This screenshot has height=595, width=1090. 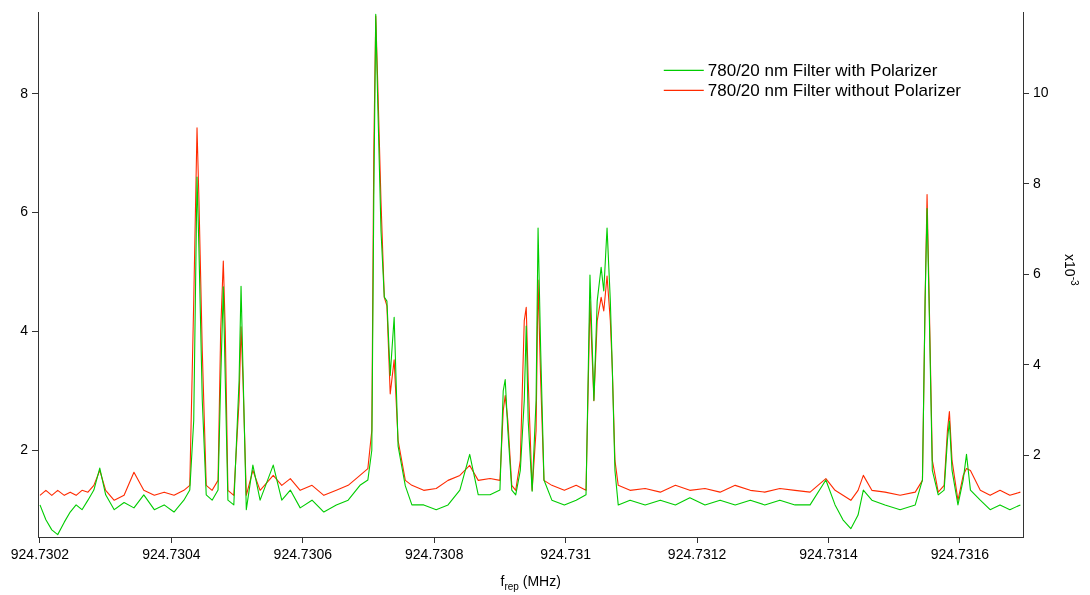 I want to click on x-tick-label: 924.7316, so click(x=960, y=554).